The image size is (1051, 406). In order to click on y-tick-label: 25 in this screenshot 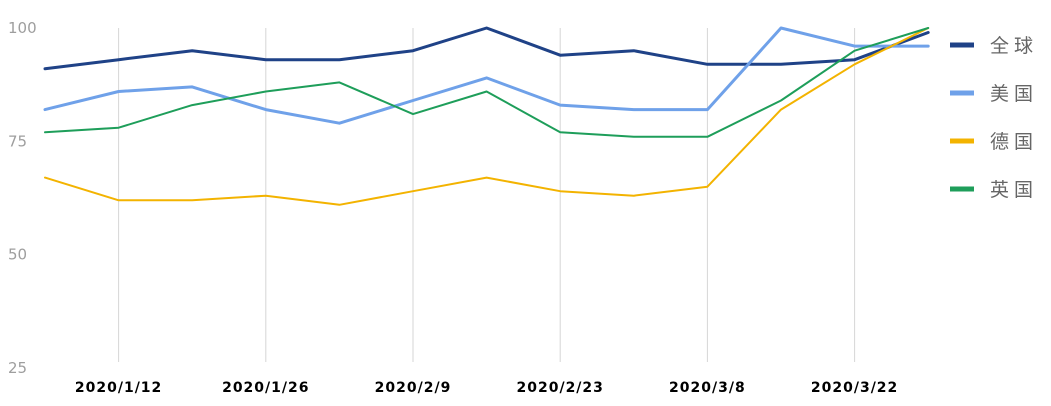, I will do `click(17, 368)`.